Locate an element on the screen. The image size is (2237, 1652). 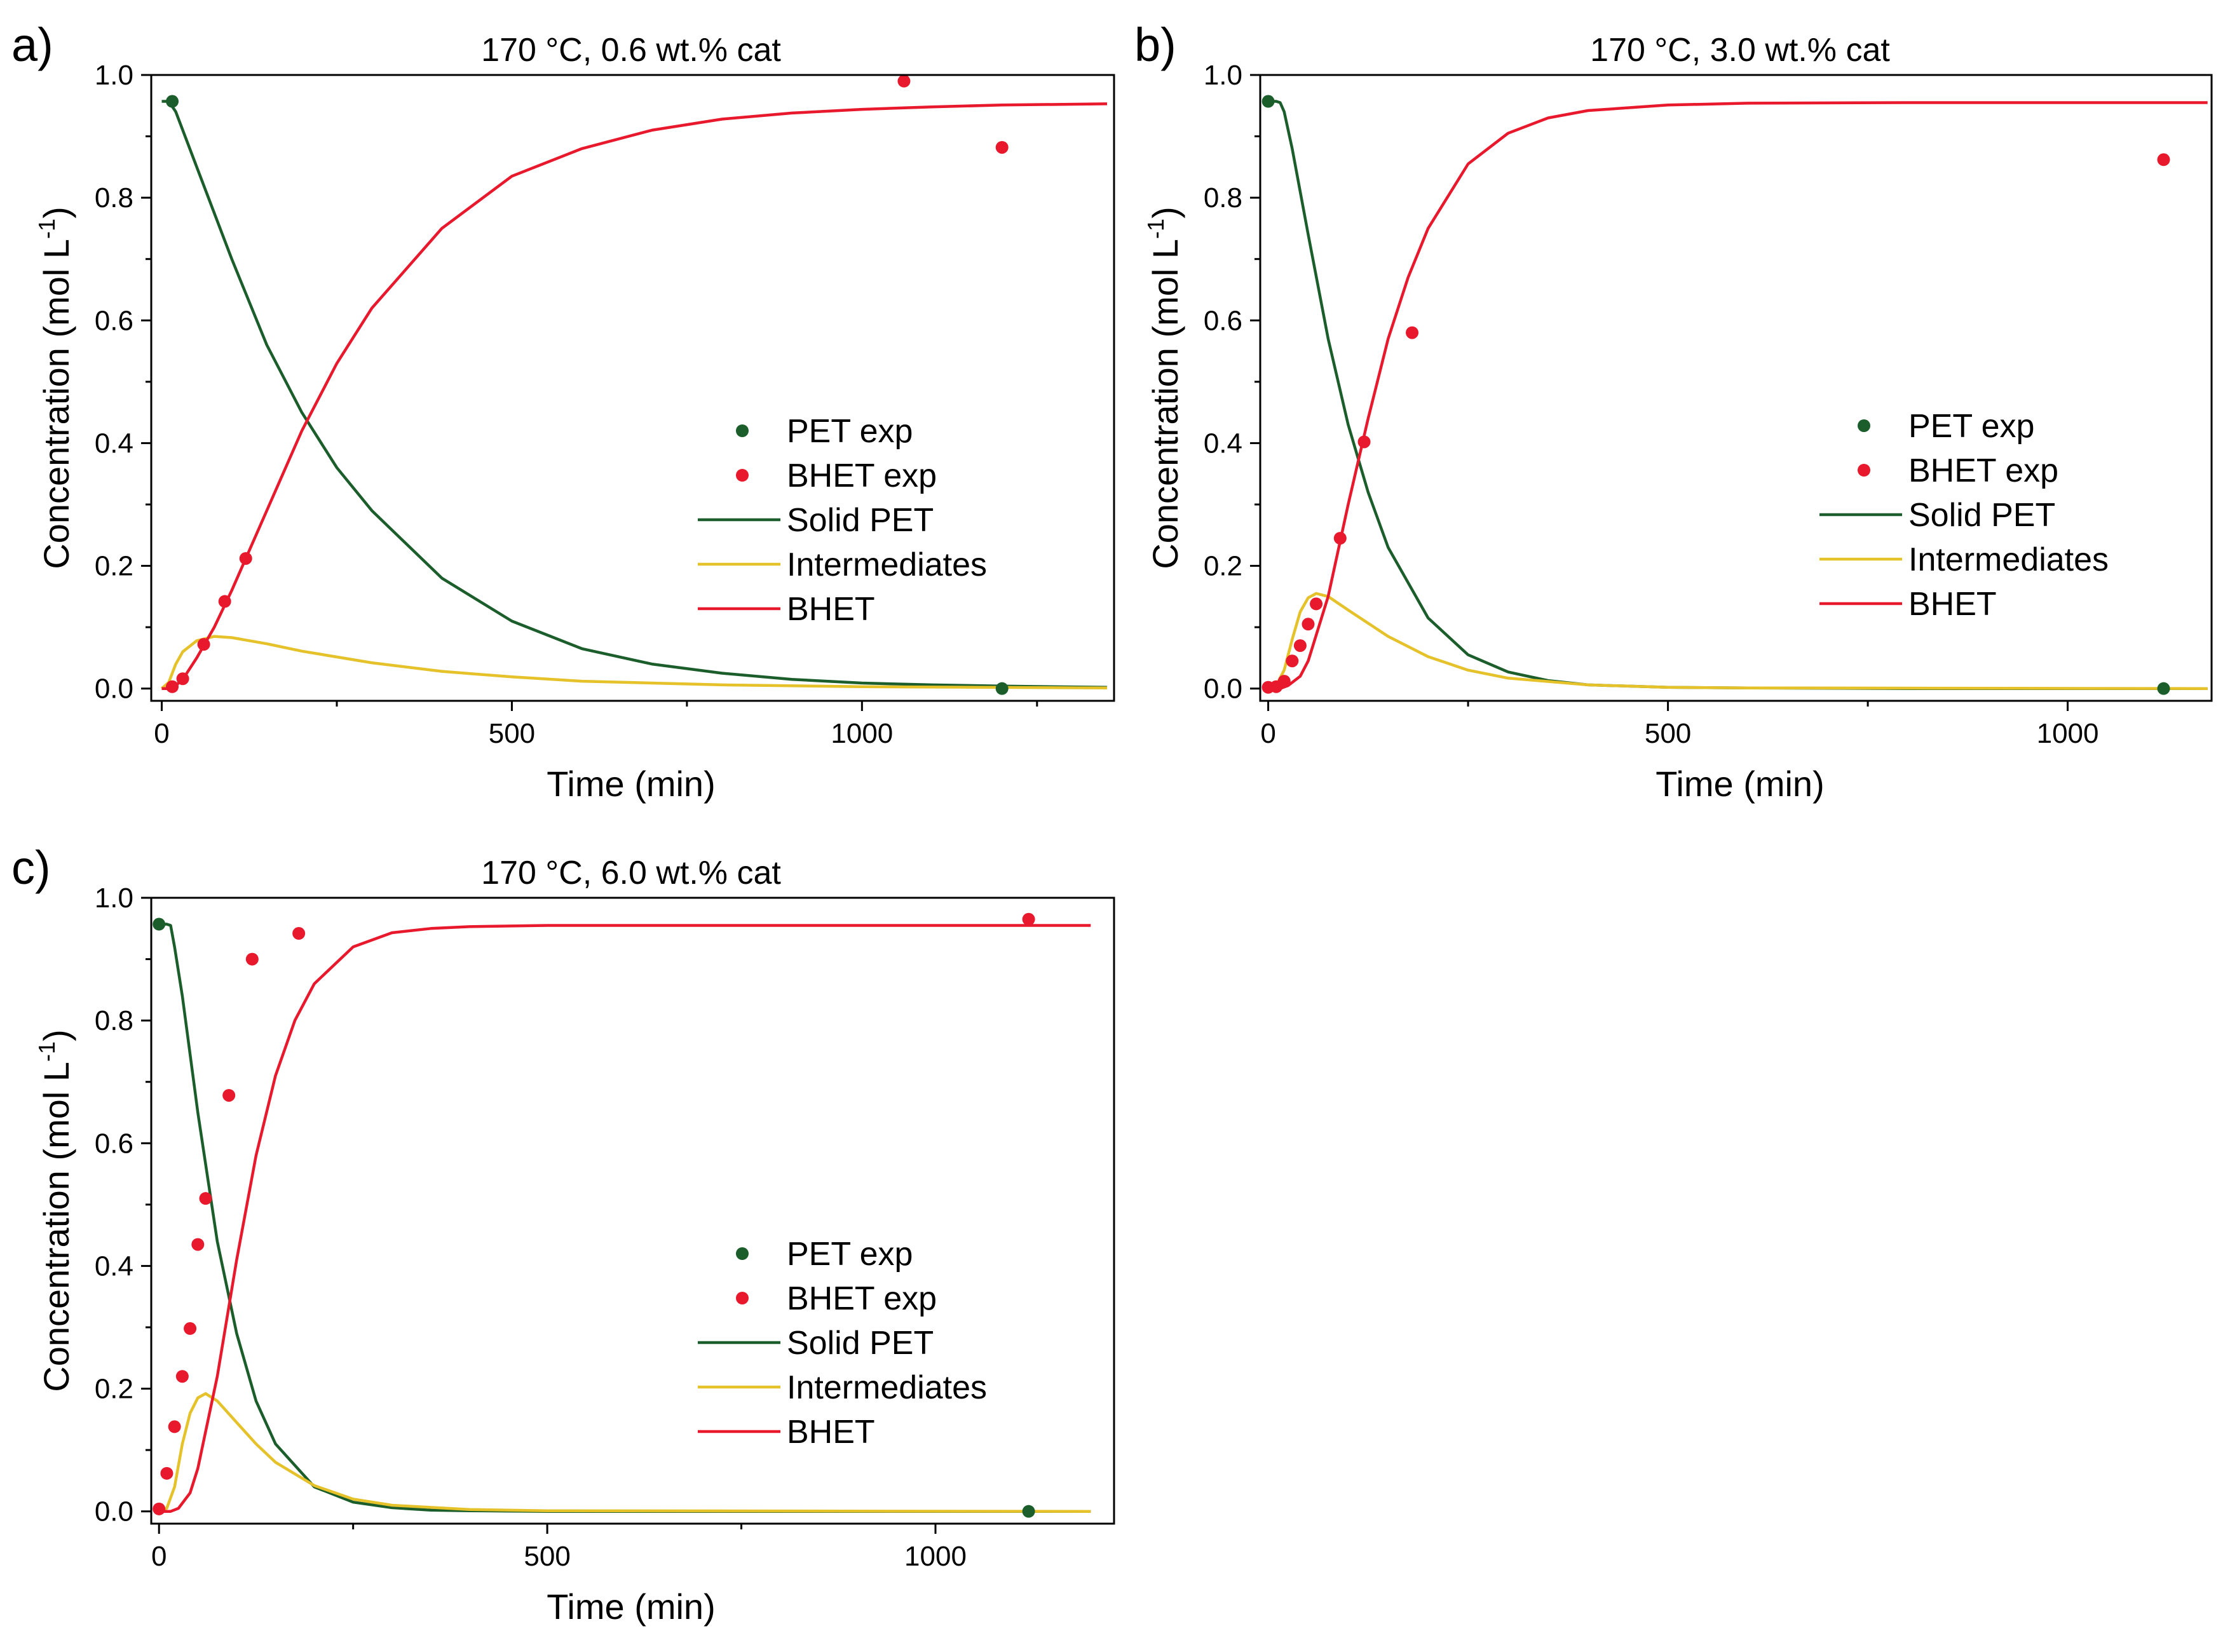
panel-title: 170 °C, 0.6 wt.% cat is located at coordinates (631, 50).